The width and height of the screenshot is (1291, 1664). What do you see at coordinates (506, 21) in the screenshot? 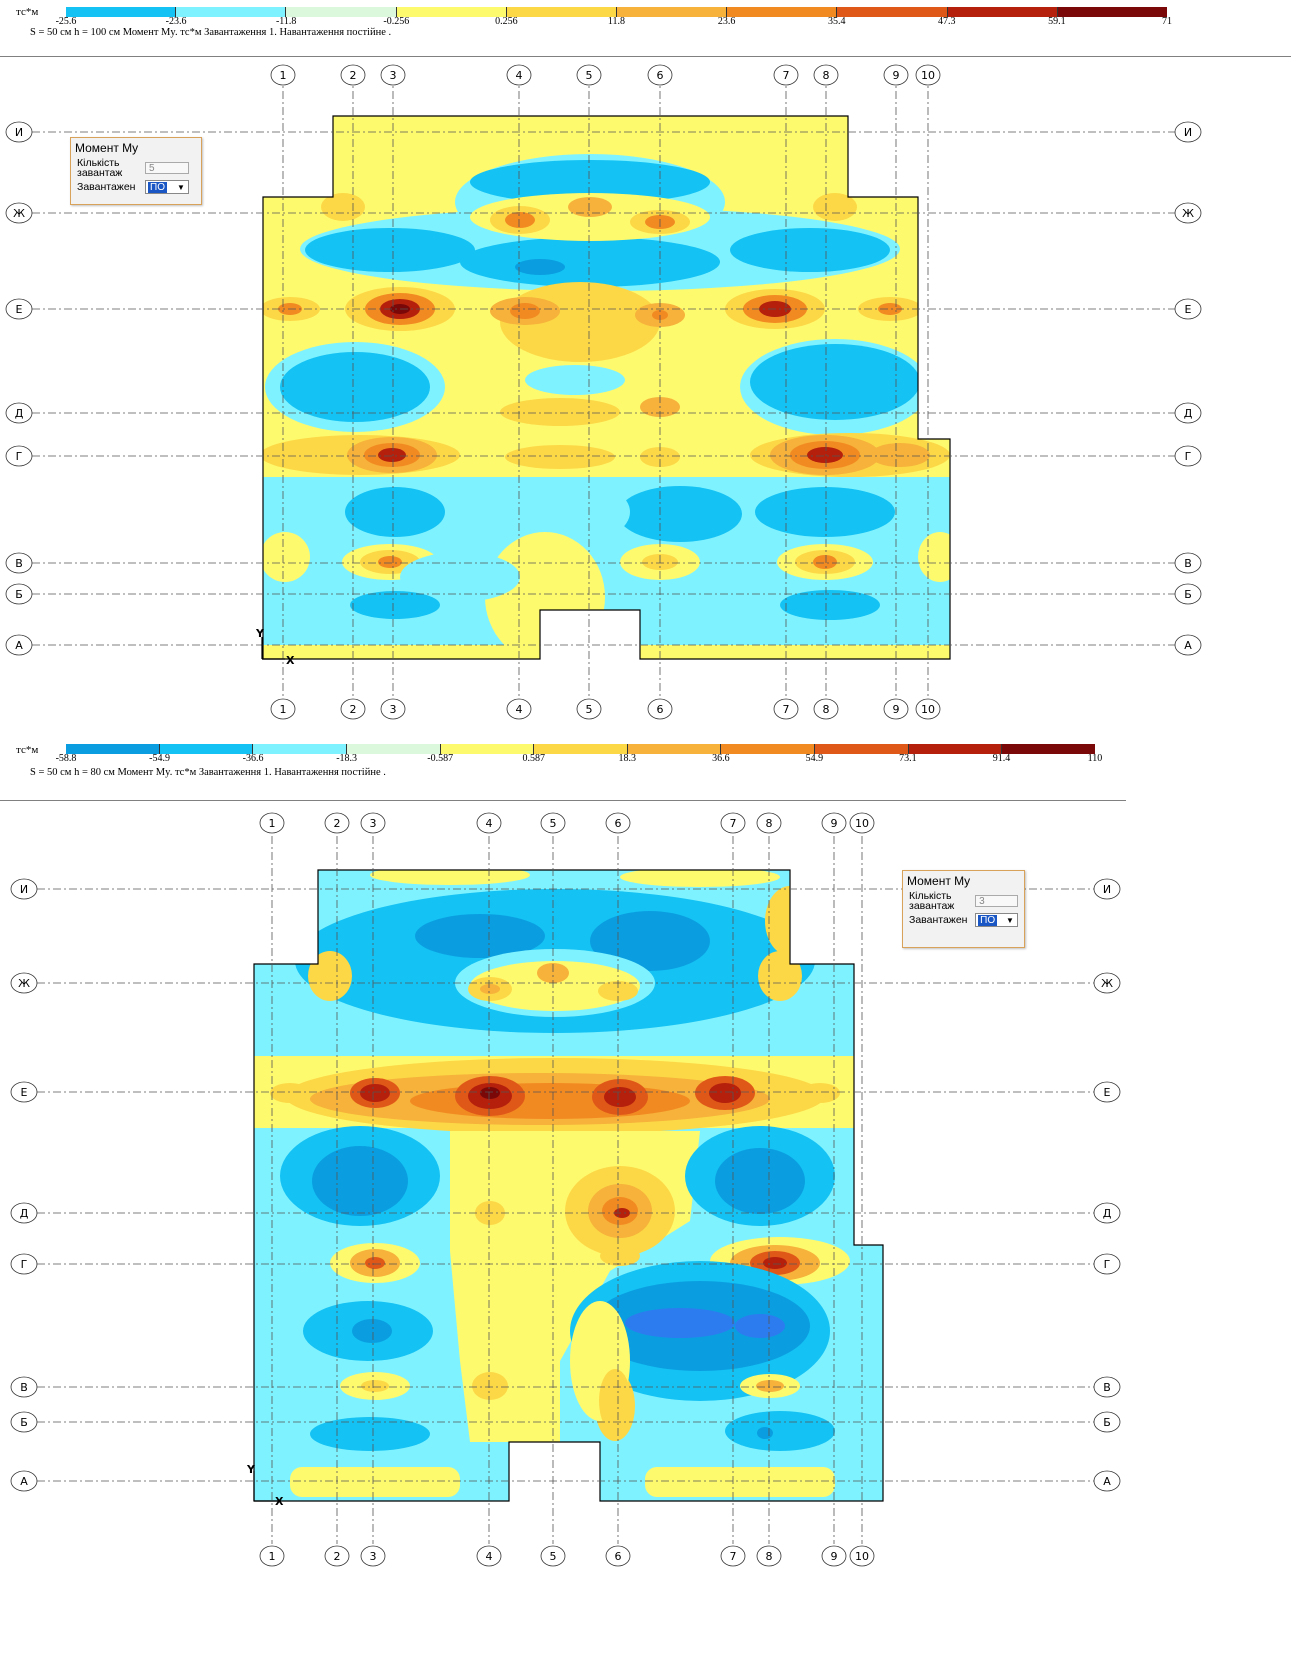
I see `legend-tick-label: 0.256` at bounding box center [506, 21].